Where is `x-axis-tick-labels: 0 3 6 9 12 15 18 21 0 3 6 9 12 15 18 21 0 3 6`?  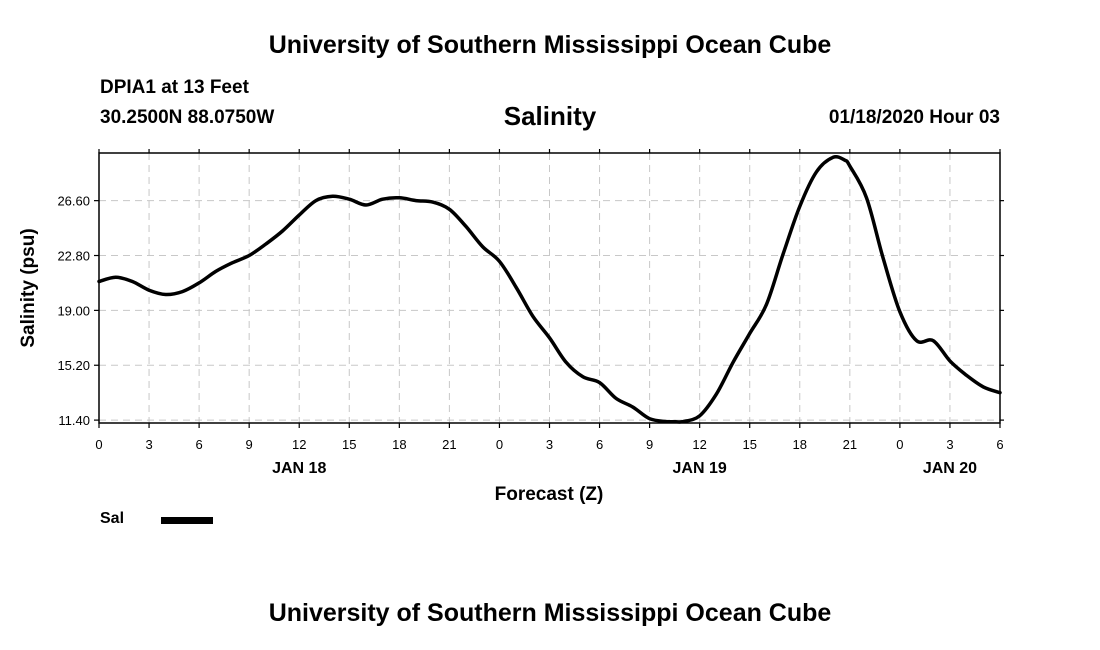
x-axis-tick-labels: 0 3 6 9 12 15 18 21 0 3 6 9 12 15 18 21 0 3 6 is located at coordinates (549, 444).